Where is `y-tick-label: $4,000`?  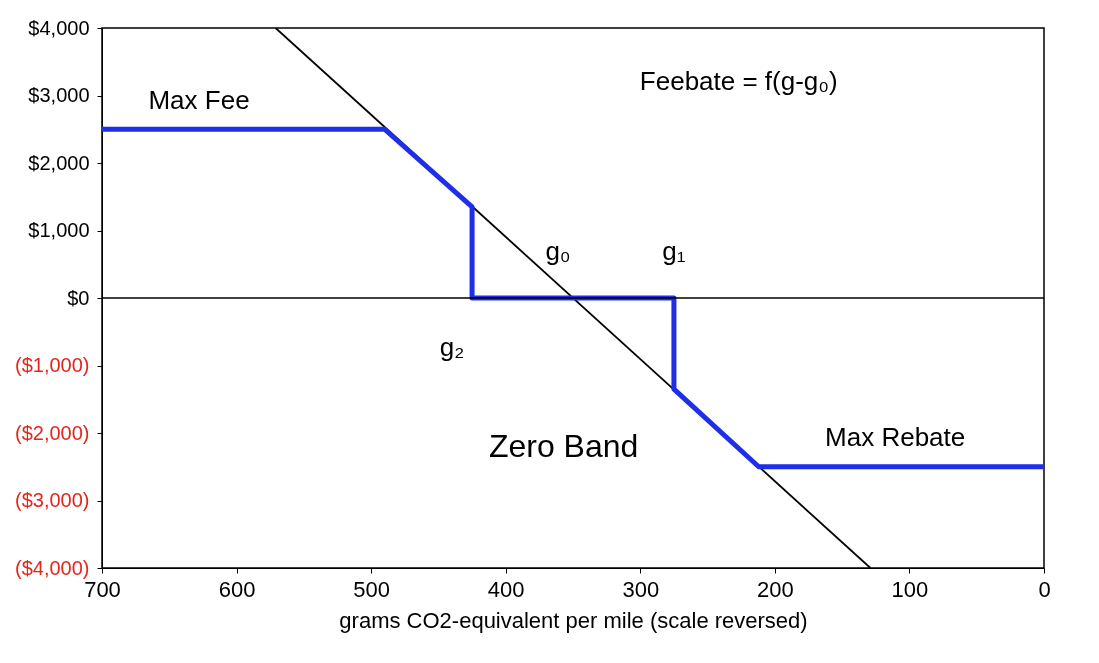
y-tick-label: $4,000 is located at coordinates (59, 27).